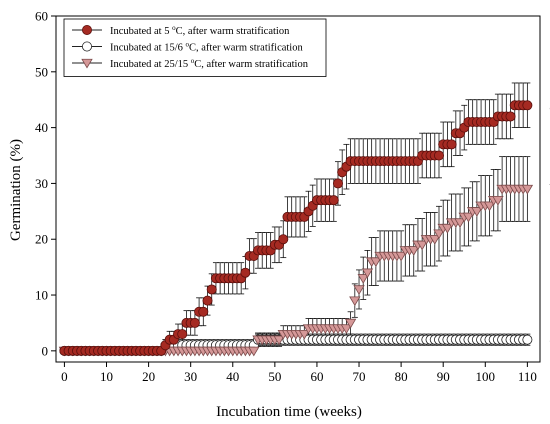 This screenshot has width=550, height=424. What do you see at coordinates (232, 376) in the screenshot?
I see `x-tick-label-40: 40` at bounding box center [232, 376].